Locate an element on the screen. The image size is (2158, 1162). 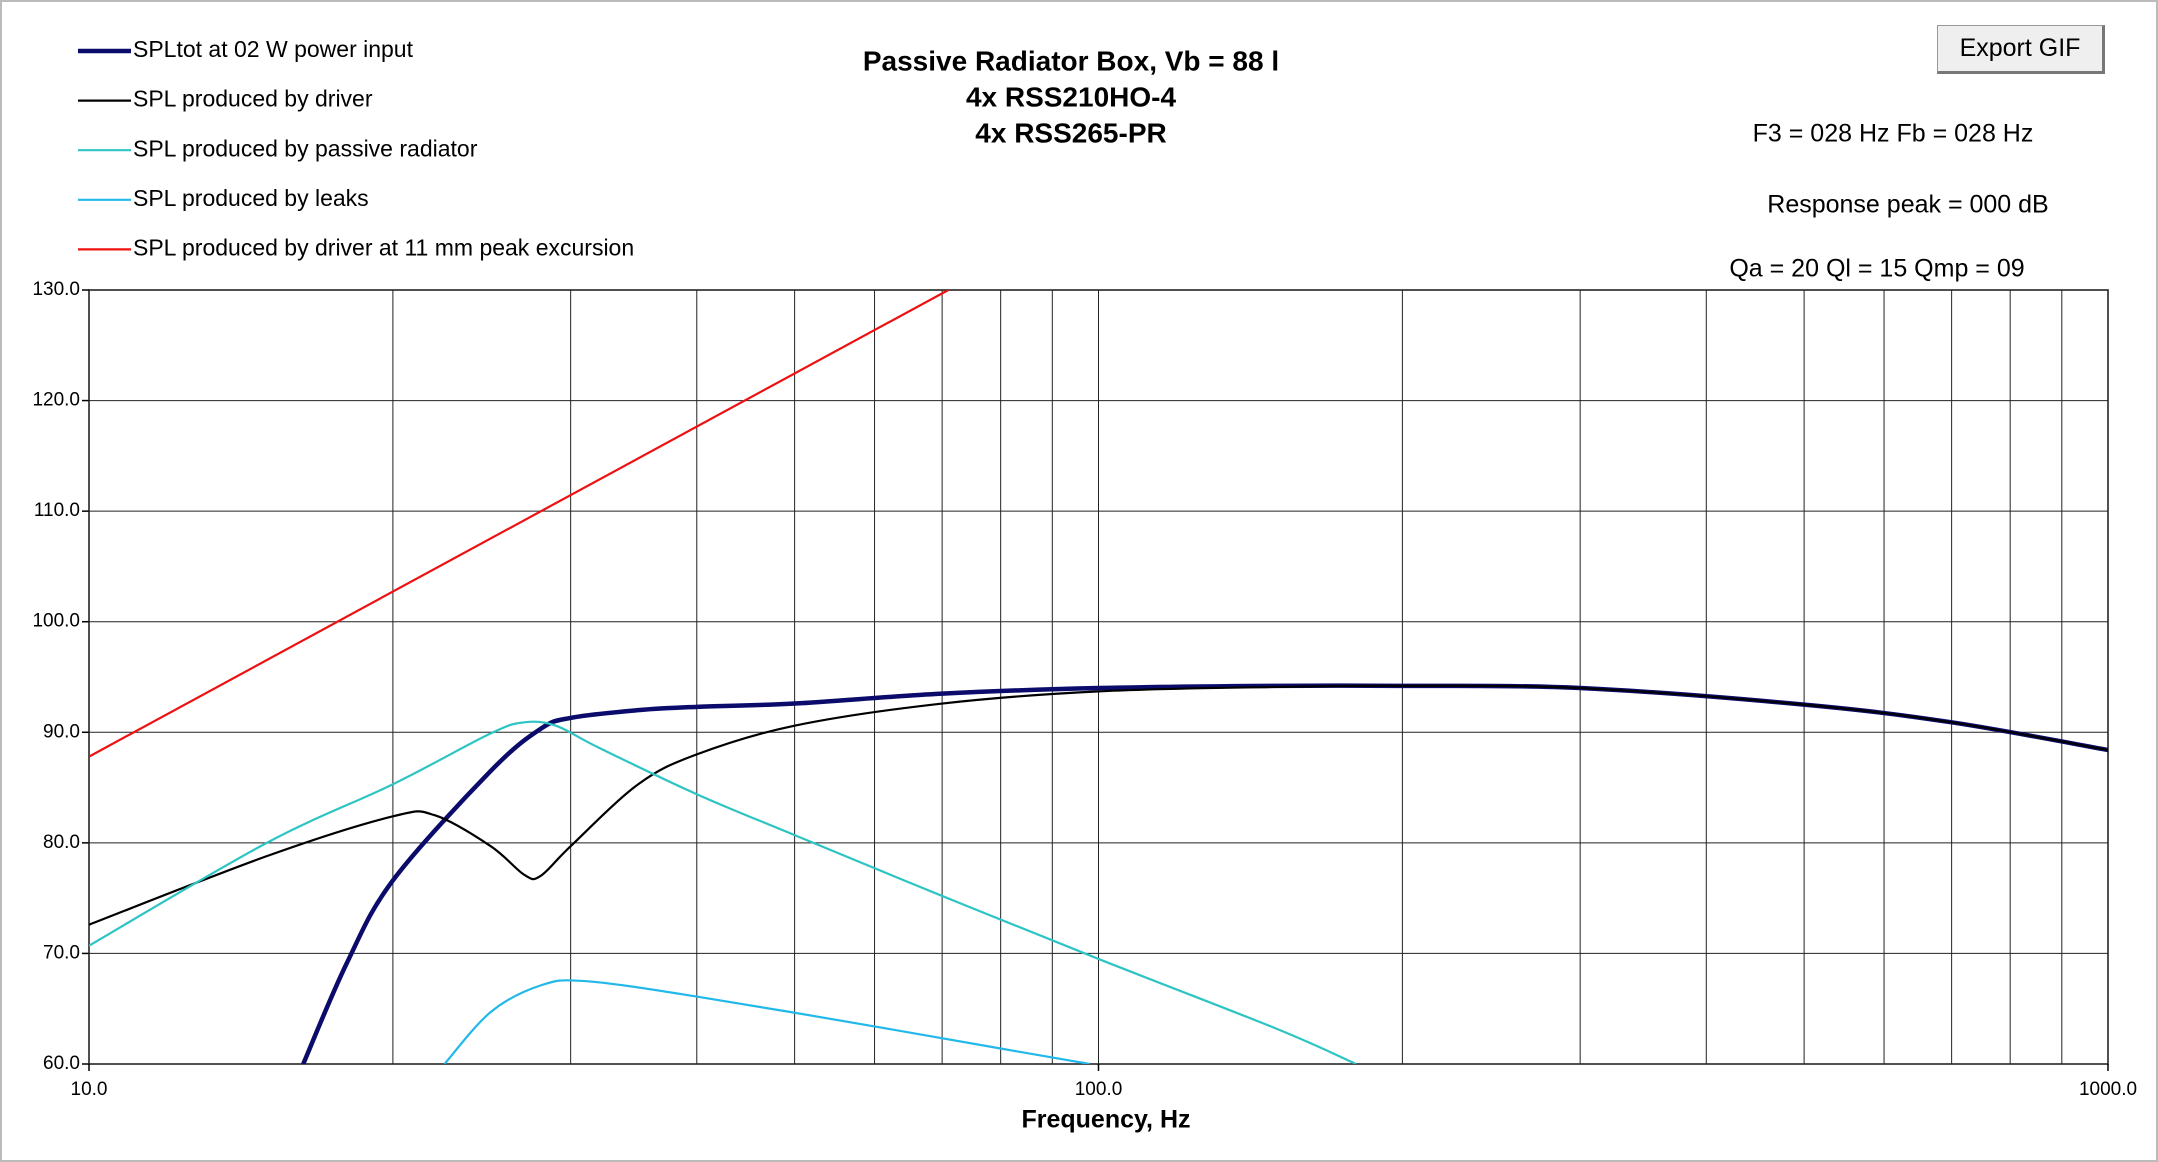
legend-label: SPL produced by driver is located at coordinates (253, 99).